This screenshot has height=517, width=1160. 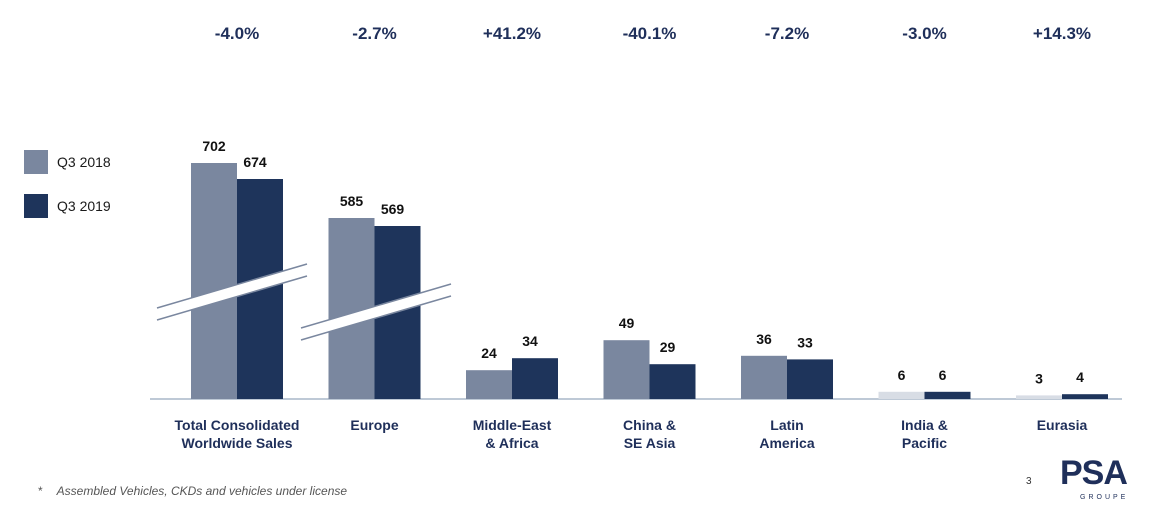 What do you see at coordinates (764, 339) in the screenshot?
I see `data-label-cat-4-s0: 36` at bounding box center [764, 339].